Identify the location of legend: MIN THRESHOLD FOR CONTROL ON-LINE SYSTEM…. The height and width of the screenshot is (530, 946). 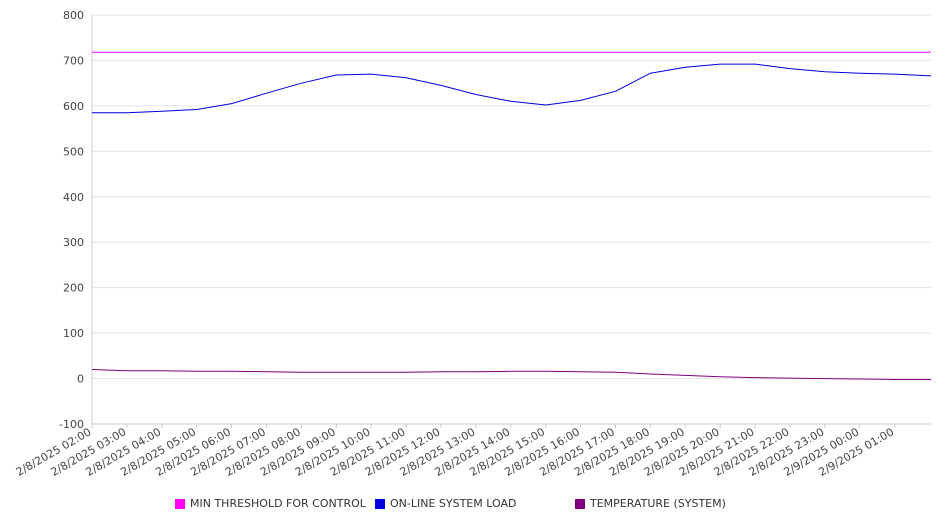
(473, 507).